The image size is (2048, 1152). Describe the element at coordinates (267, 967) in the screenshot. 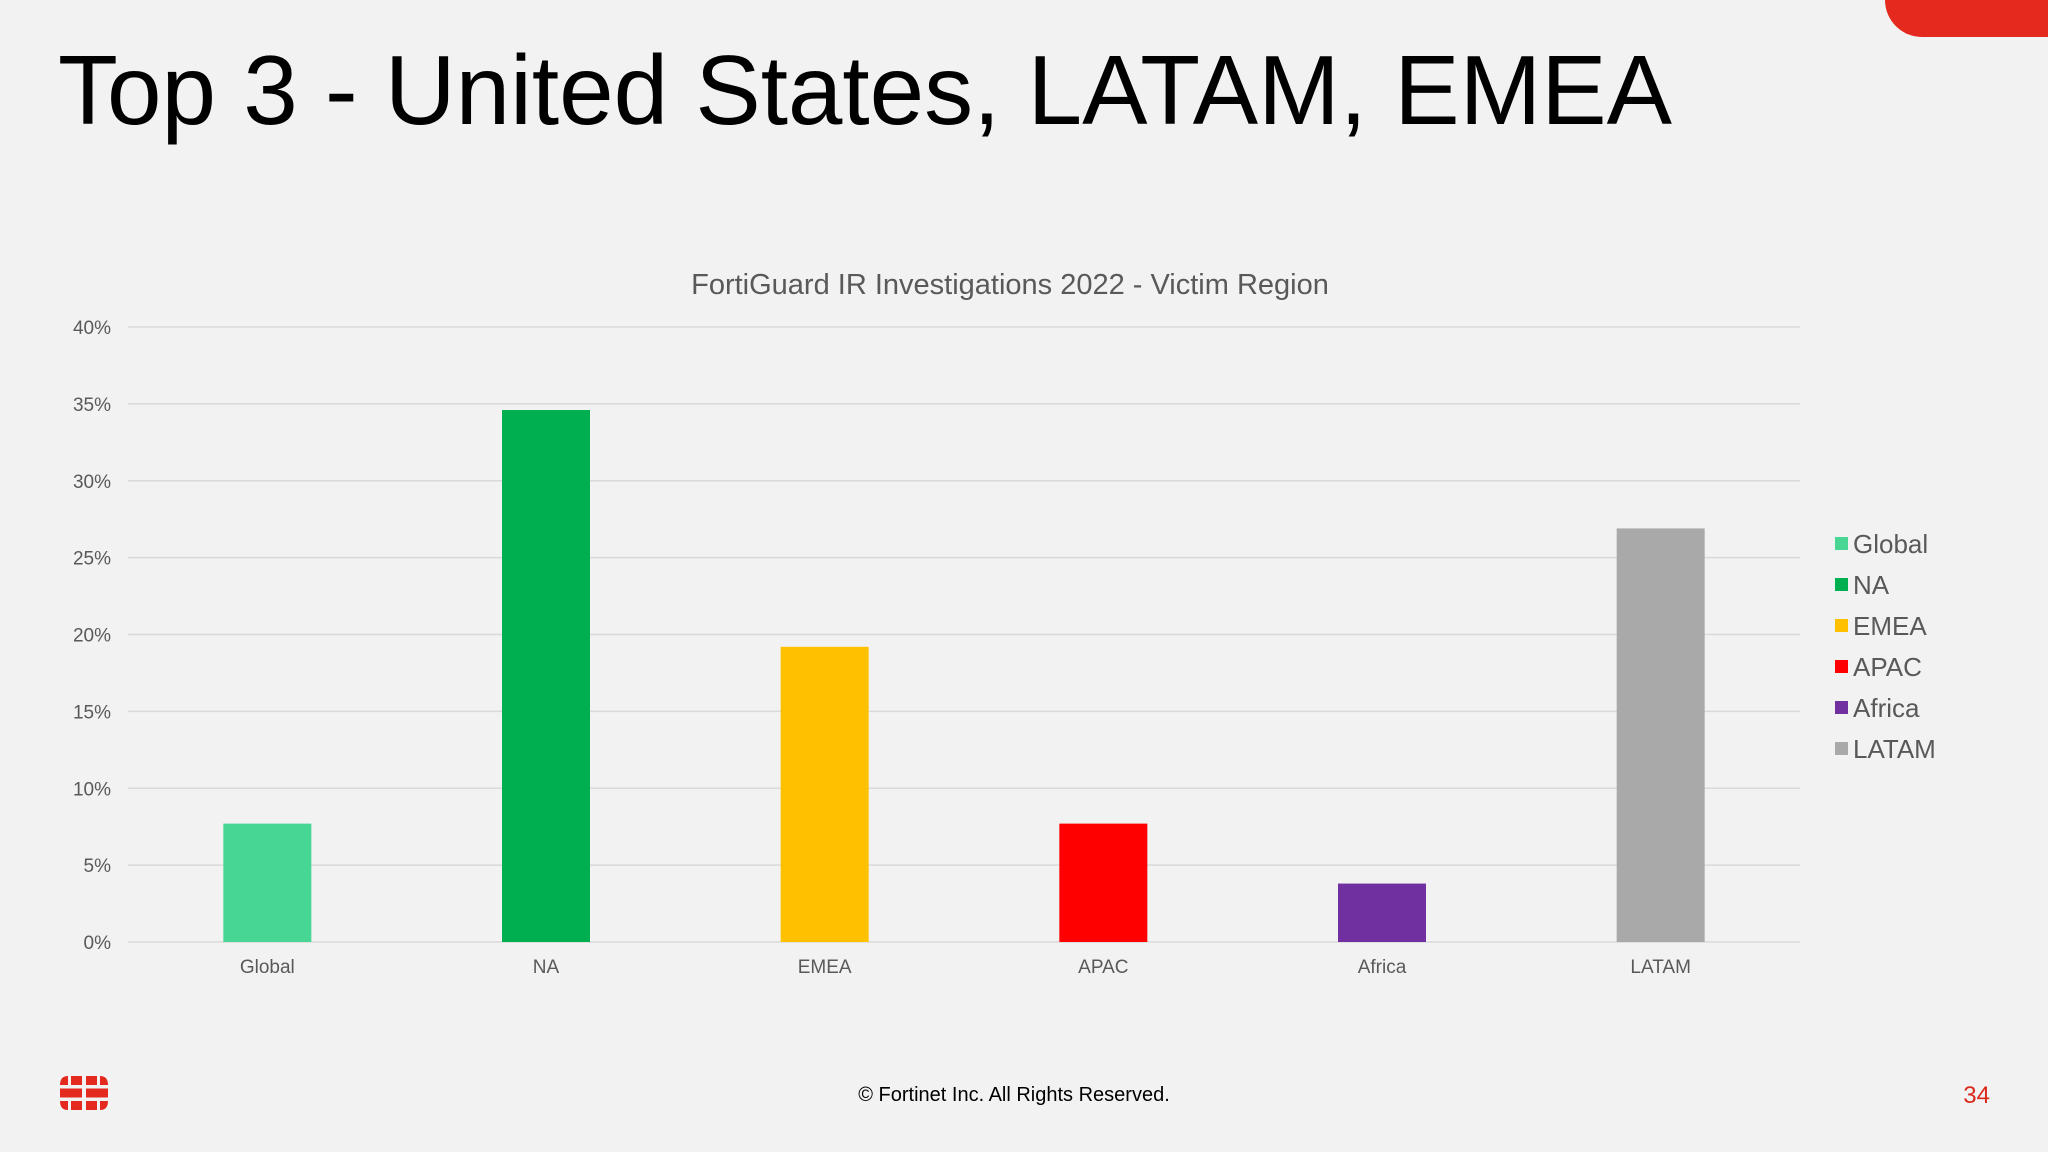

I see `x-tick-label: Global` at that location.